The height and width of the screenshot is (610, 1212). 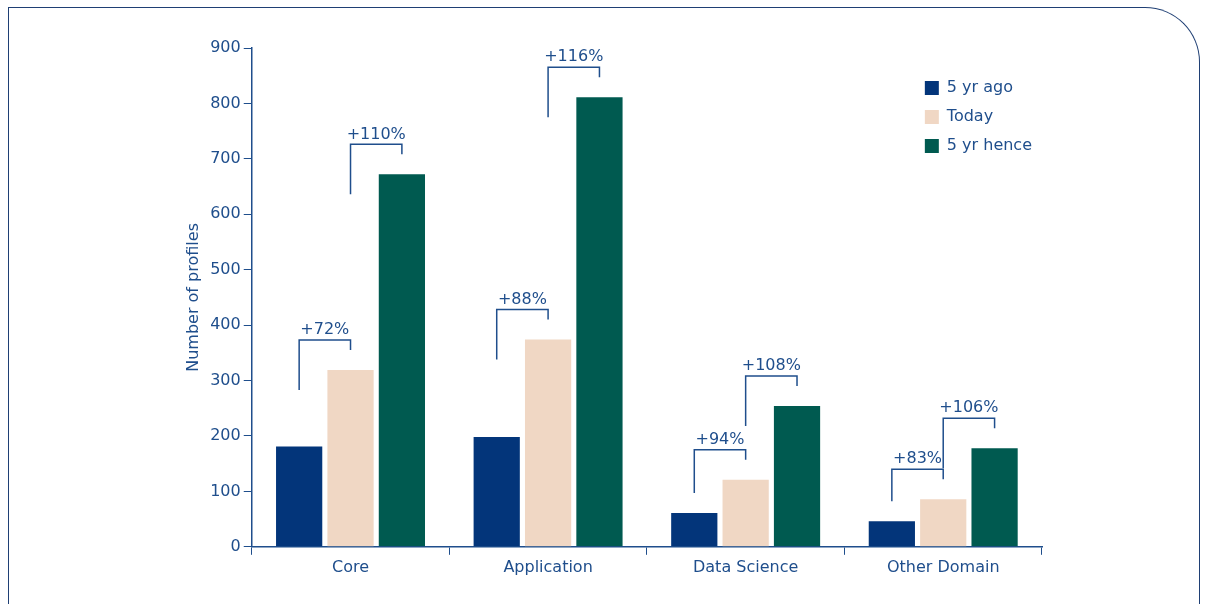 What do you see at coordinates (969, 407) in the screenshot?
I see `annotation: +106%` at bounding box center [969, 407].